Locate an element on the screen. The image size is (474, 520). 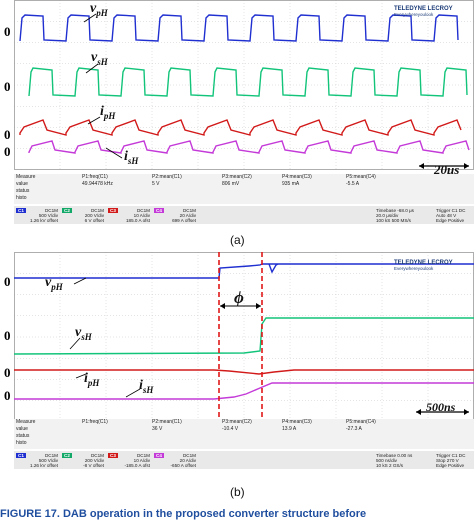
label-isH-b: isH is located at coordinates (146, 386).